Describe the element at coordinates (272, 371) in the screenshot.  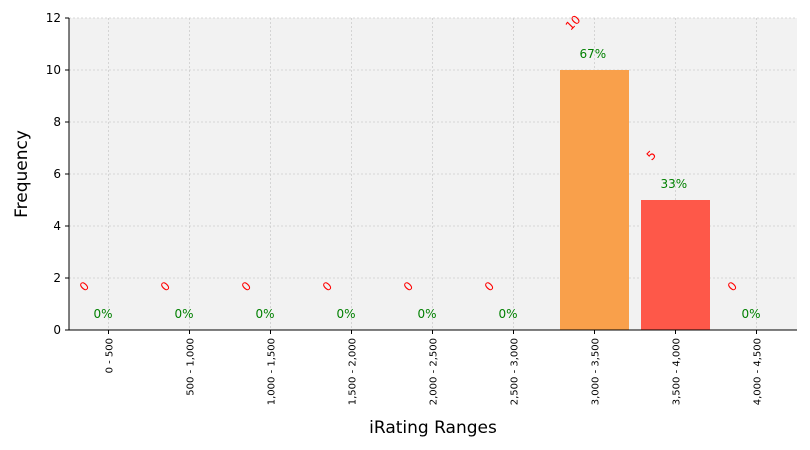
I see `x-tick-label: 1,000 - 1,500` at that location.